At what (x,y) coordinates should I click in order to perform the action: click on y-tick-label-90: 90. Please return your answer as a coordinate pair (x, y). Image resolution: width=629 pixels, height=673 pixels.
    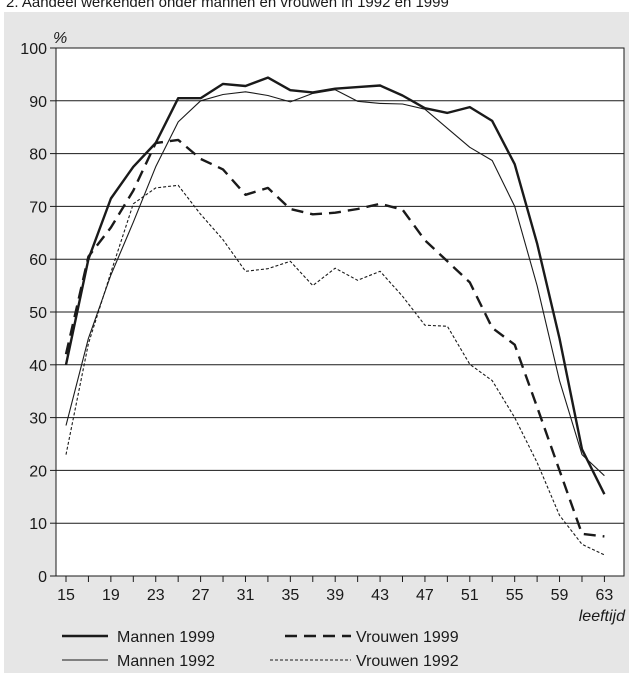
    Looking at the image, I should click on (38, 102).